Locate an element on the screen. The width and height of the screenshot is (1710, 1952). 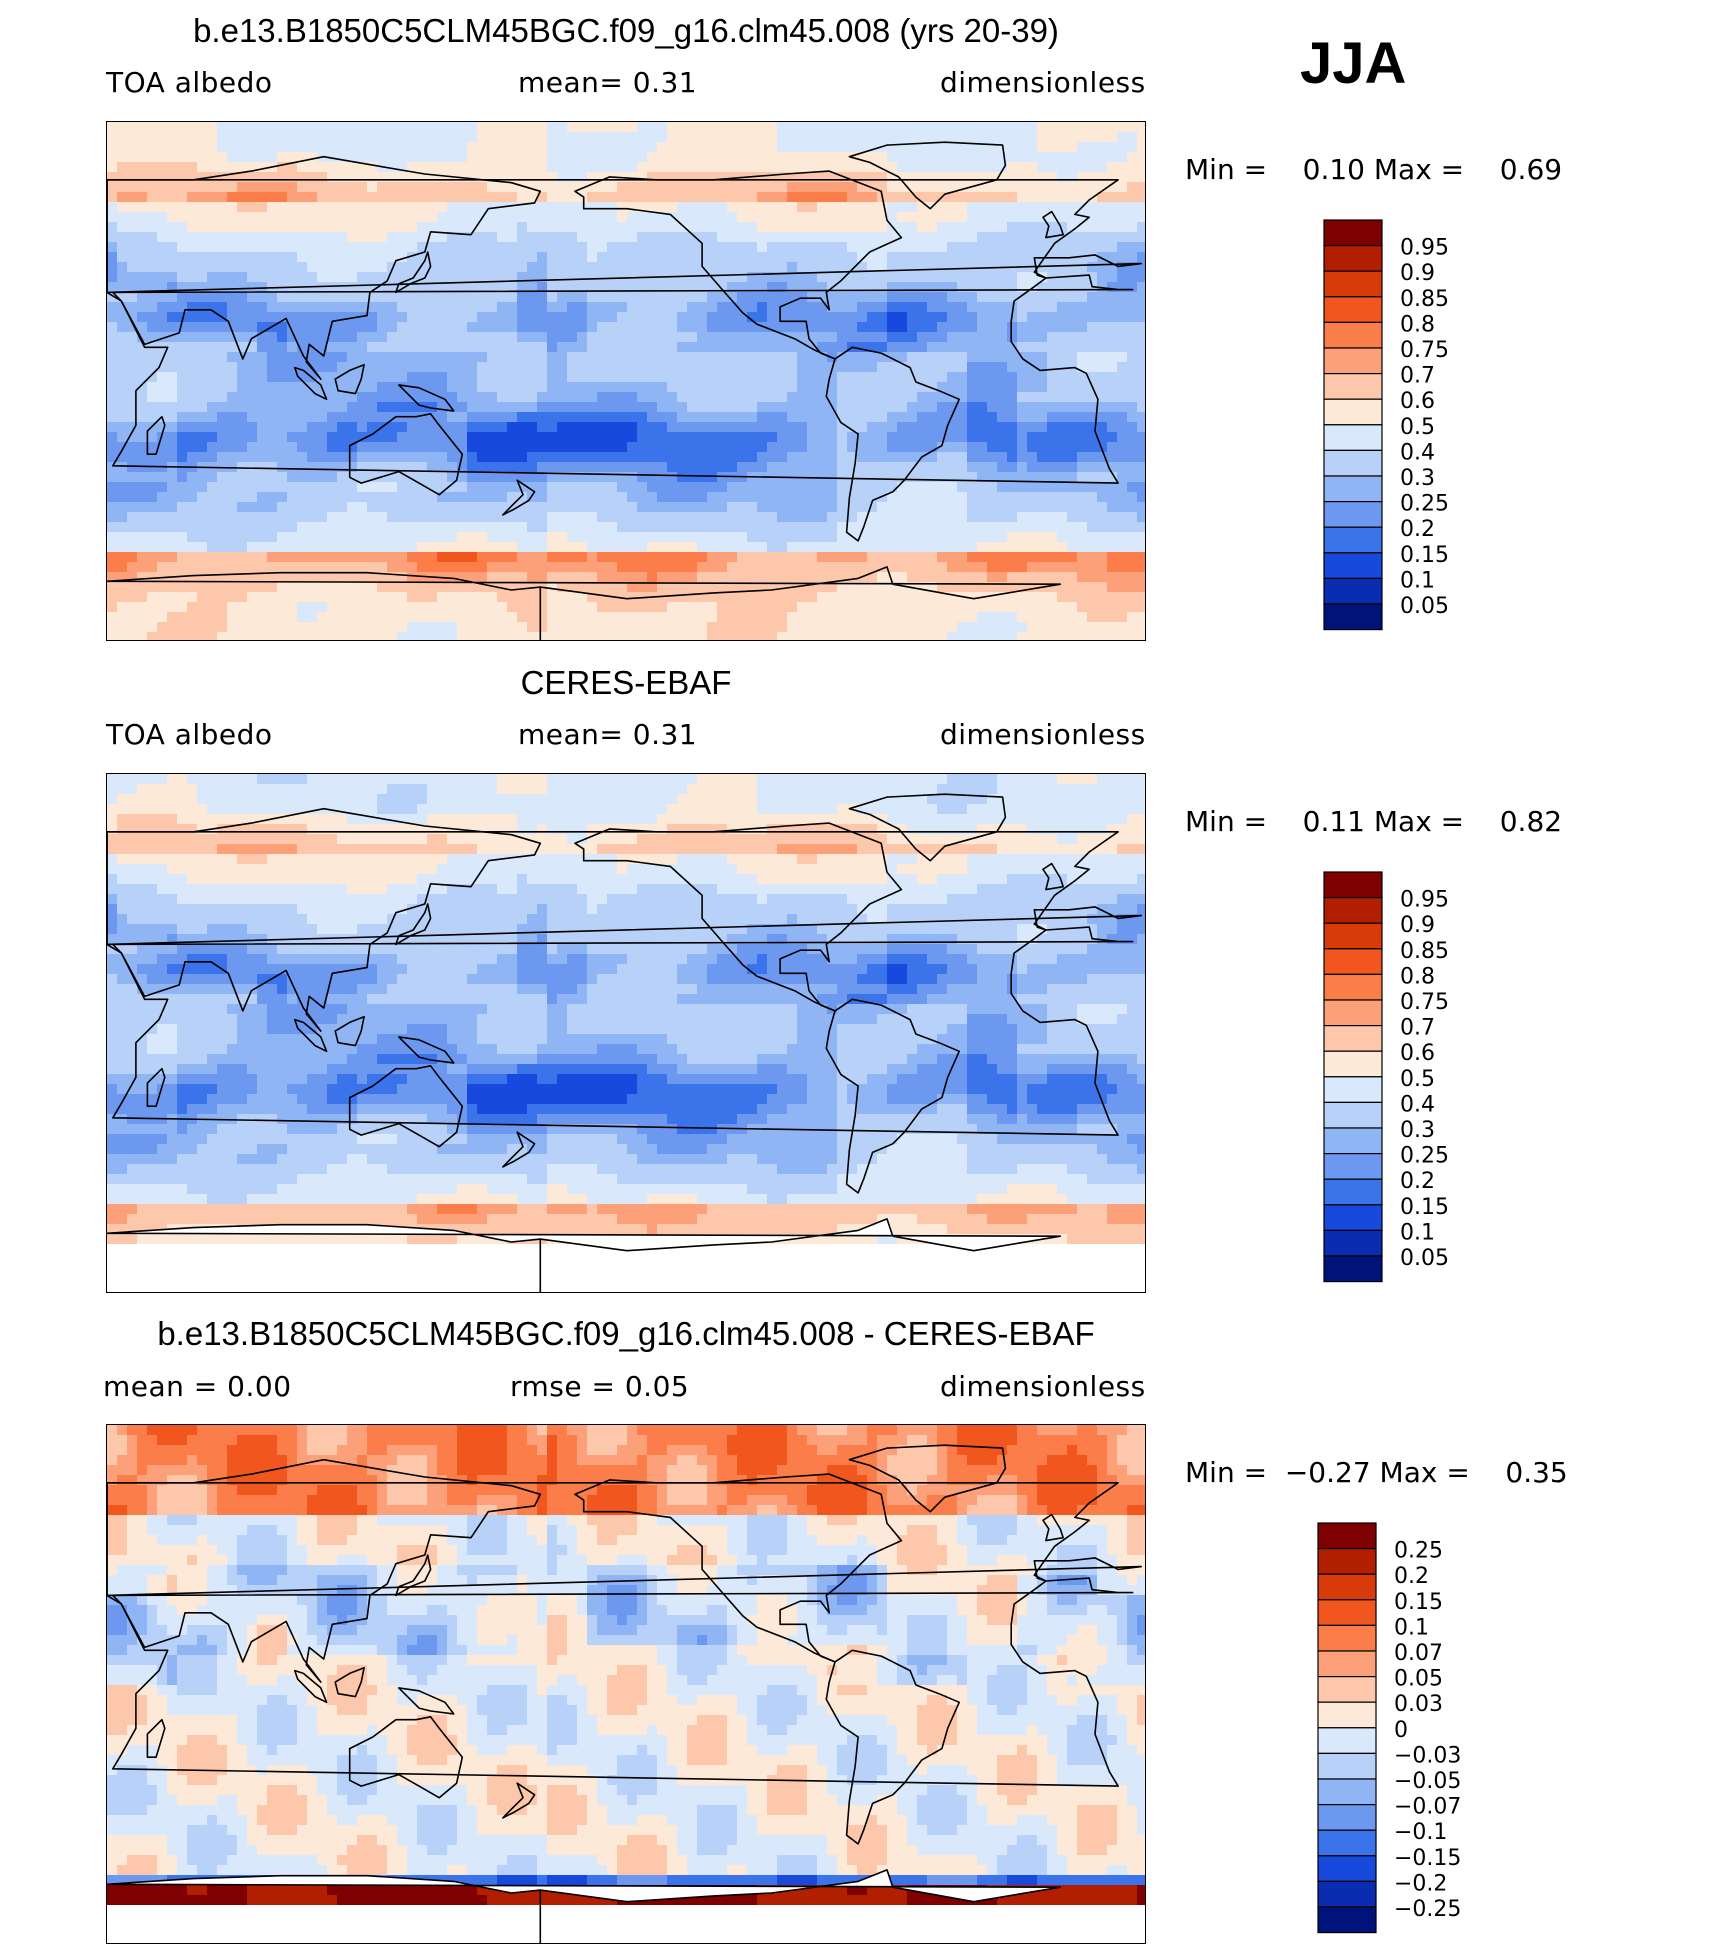
panel-1-colorbar-label: 0.8 is located at coordinates (1417, 324).